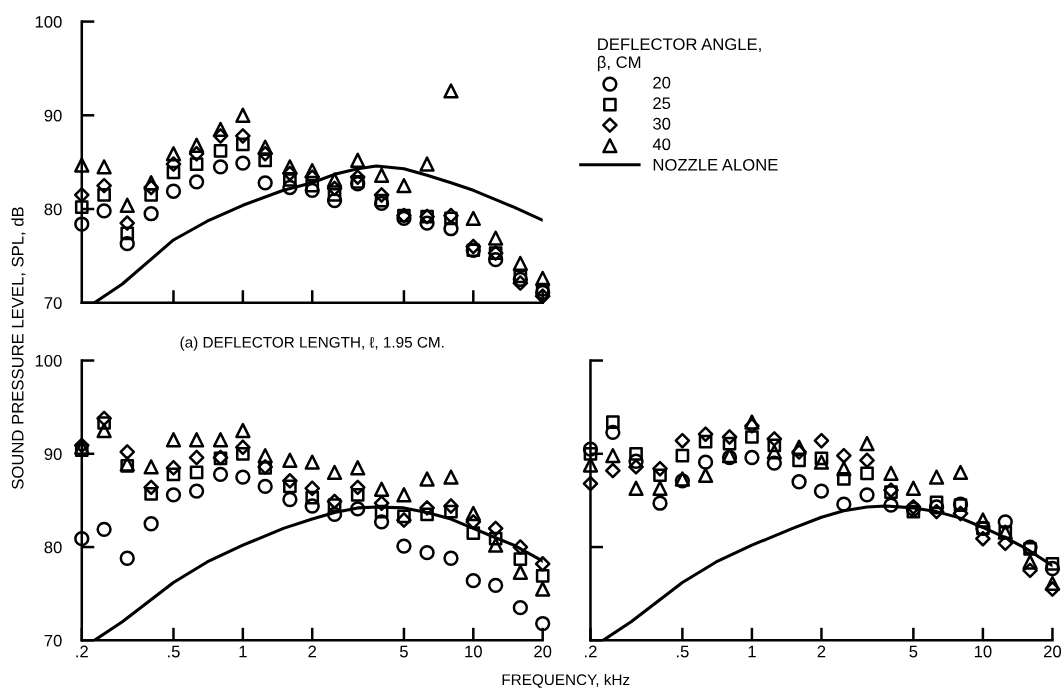  Describe the element at coordinates (662, 82) in the screenshot. I see `legend-label: 20` at that location.